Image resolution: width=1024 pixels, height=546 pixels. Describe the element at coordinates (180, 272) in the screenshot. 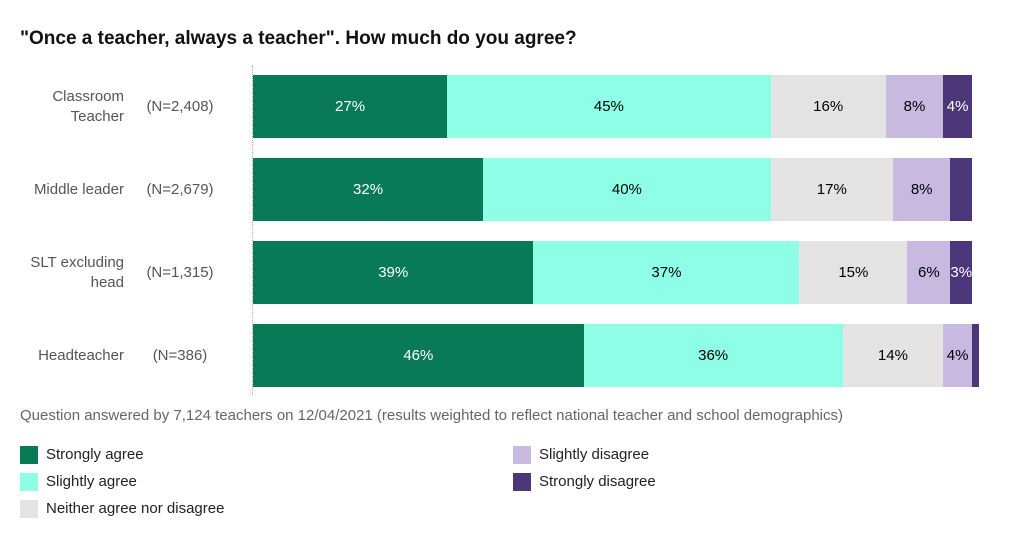

I see `n-label: (N=1,315)` at that location.